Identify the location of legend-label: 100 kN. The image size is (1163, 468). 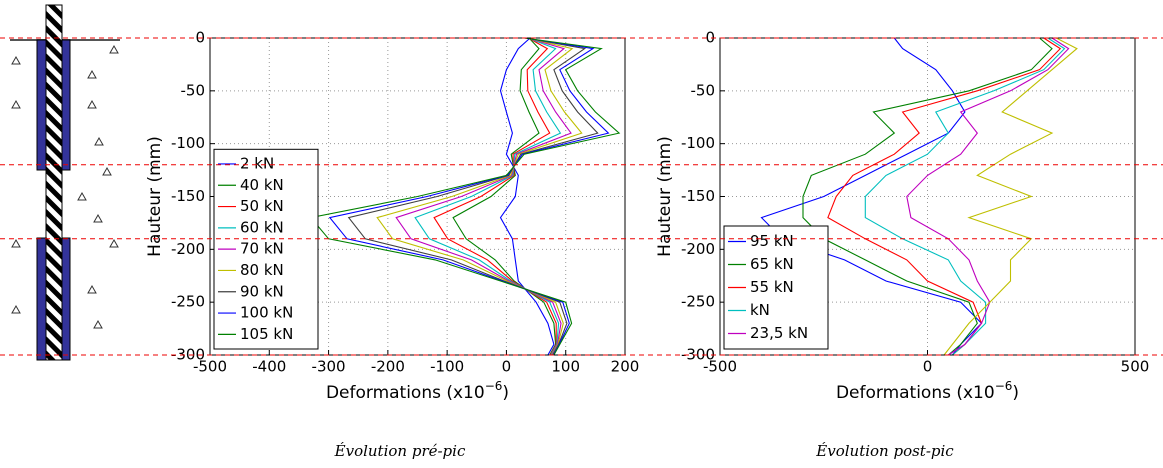
(266, 313).